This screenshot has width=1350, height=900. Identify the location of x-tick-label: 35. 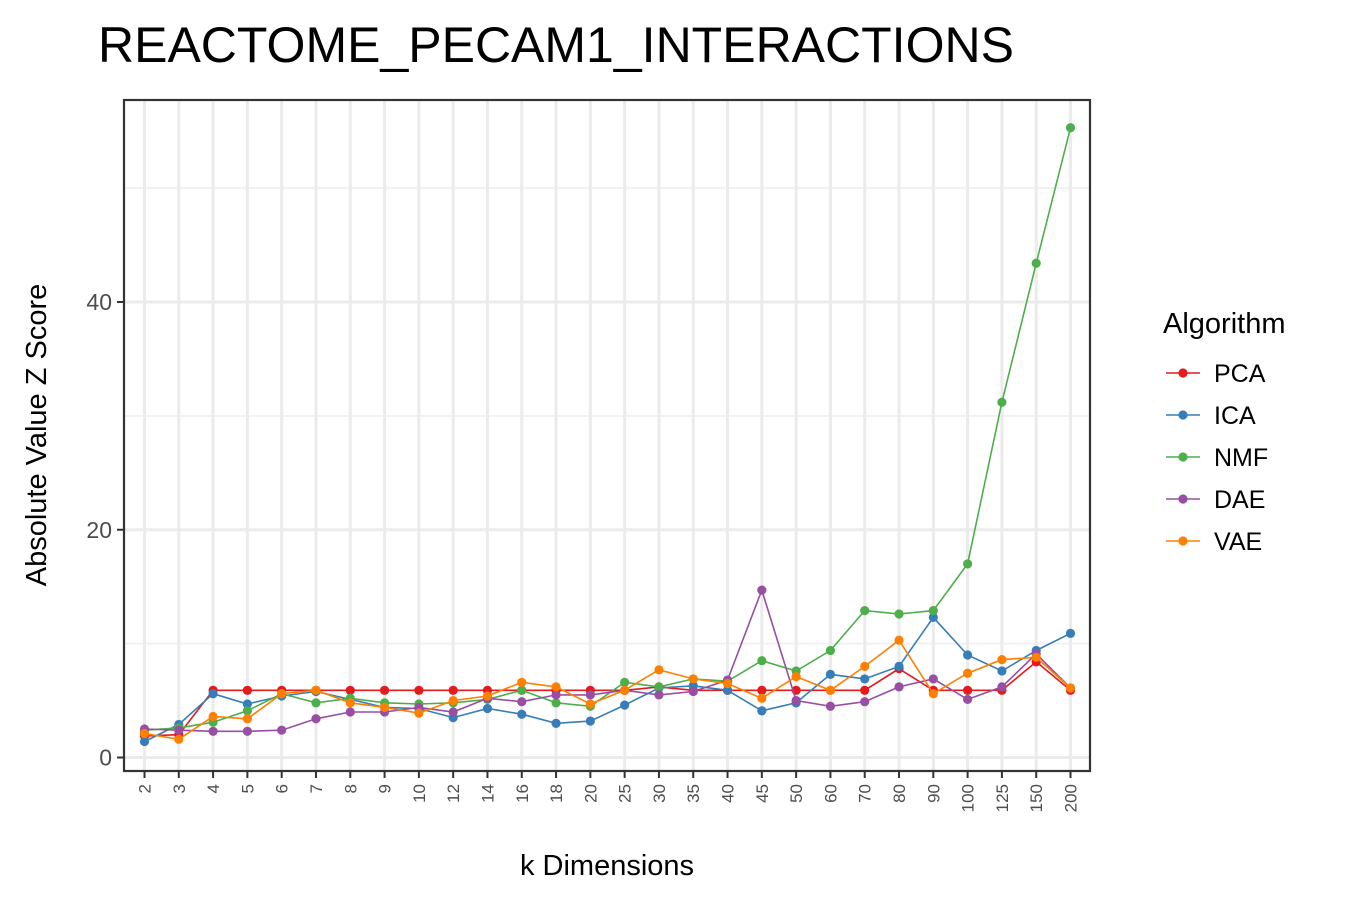
(693, 793).